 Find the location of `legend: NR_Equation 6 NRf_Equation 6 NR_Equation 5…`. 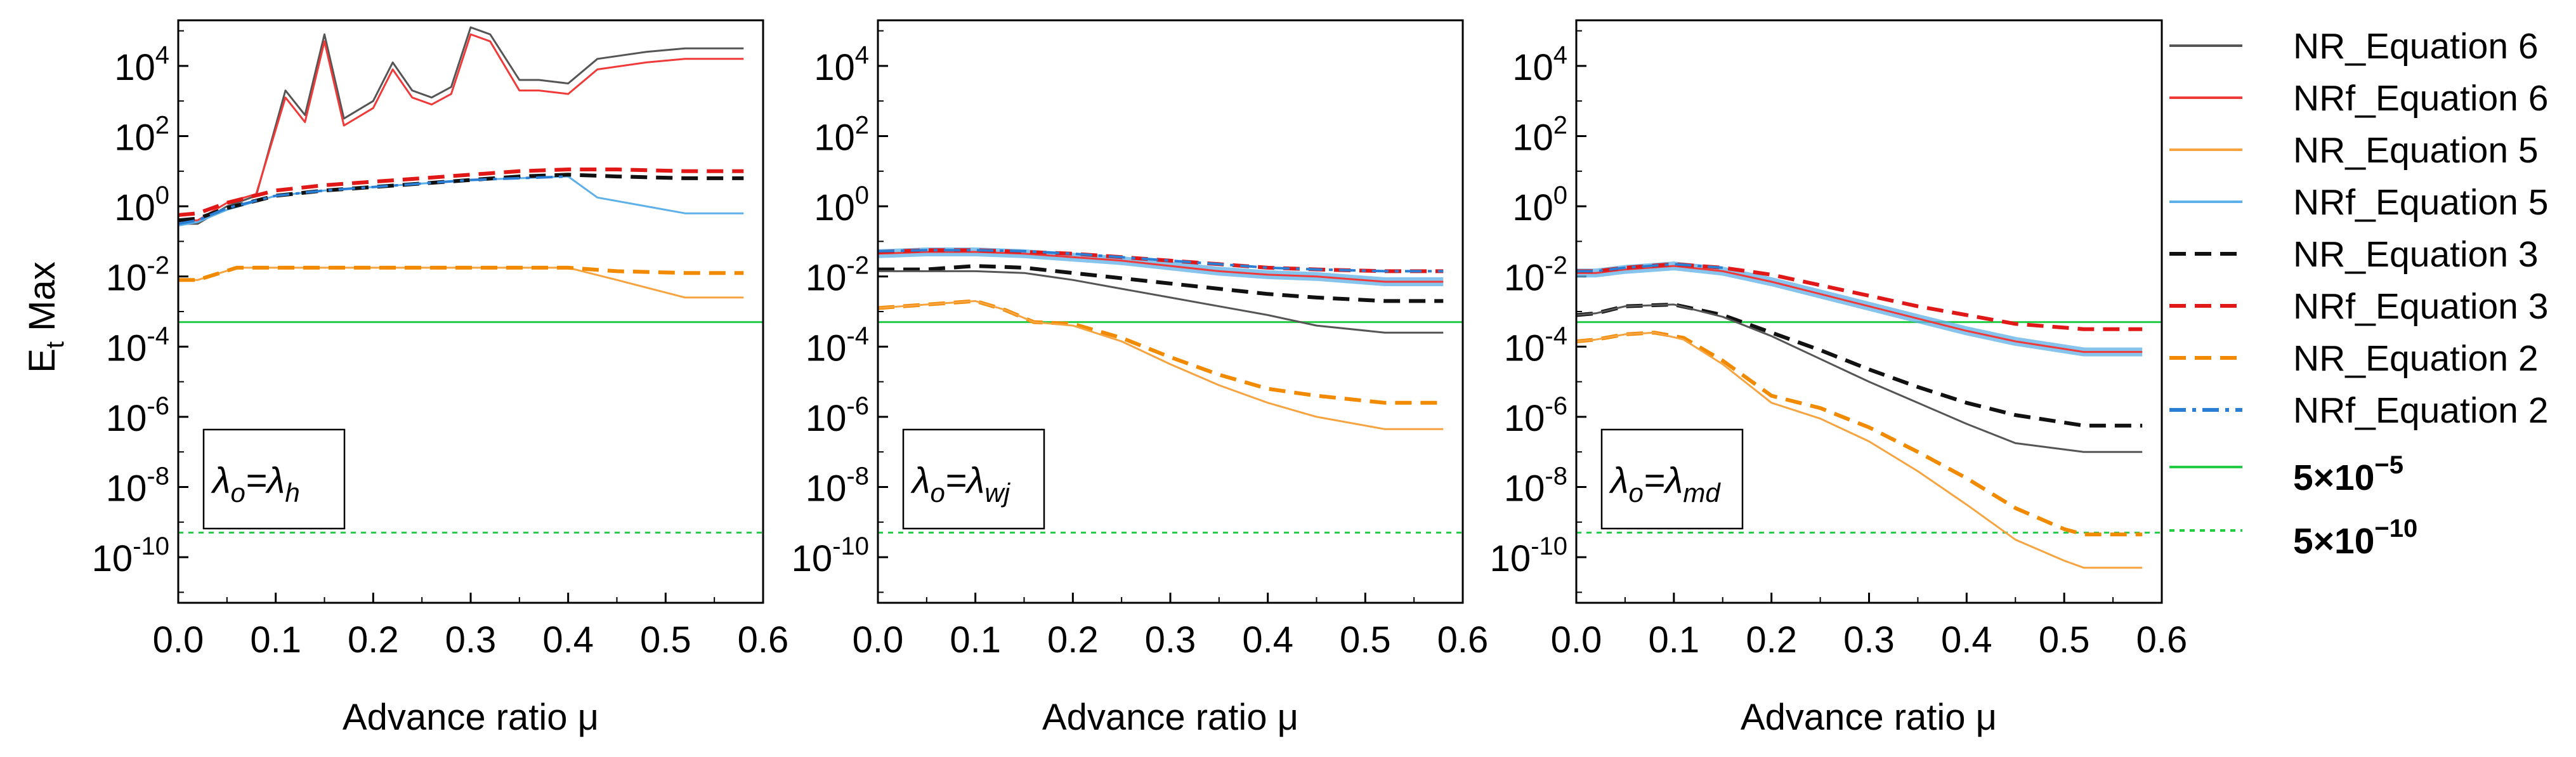

legend: NR_Equation 6 NRf_Equation 6 NR_Equation 5… is located at coordinates (2359, 294).